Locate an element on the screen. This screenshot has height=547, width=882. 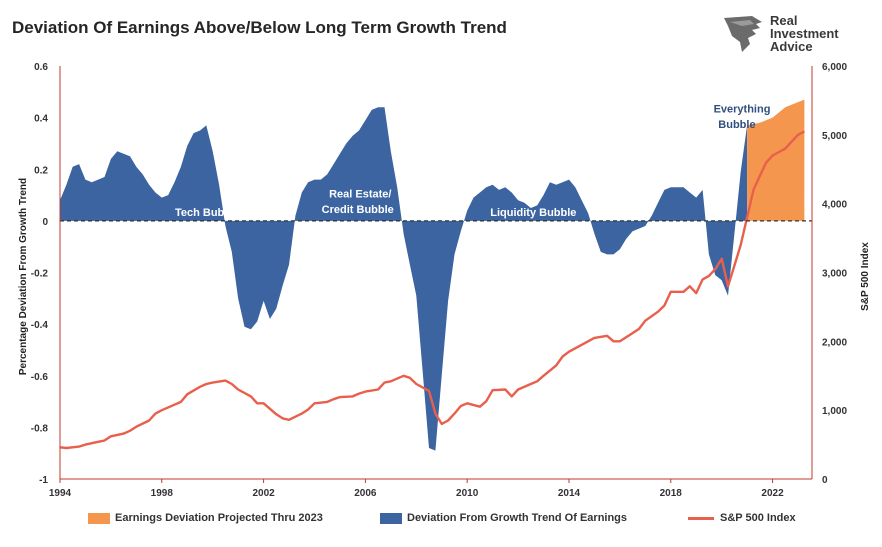
annotation-credit-bubble: Credit Bubble is located at coordinates (358, 210).